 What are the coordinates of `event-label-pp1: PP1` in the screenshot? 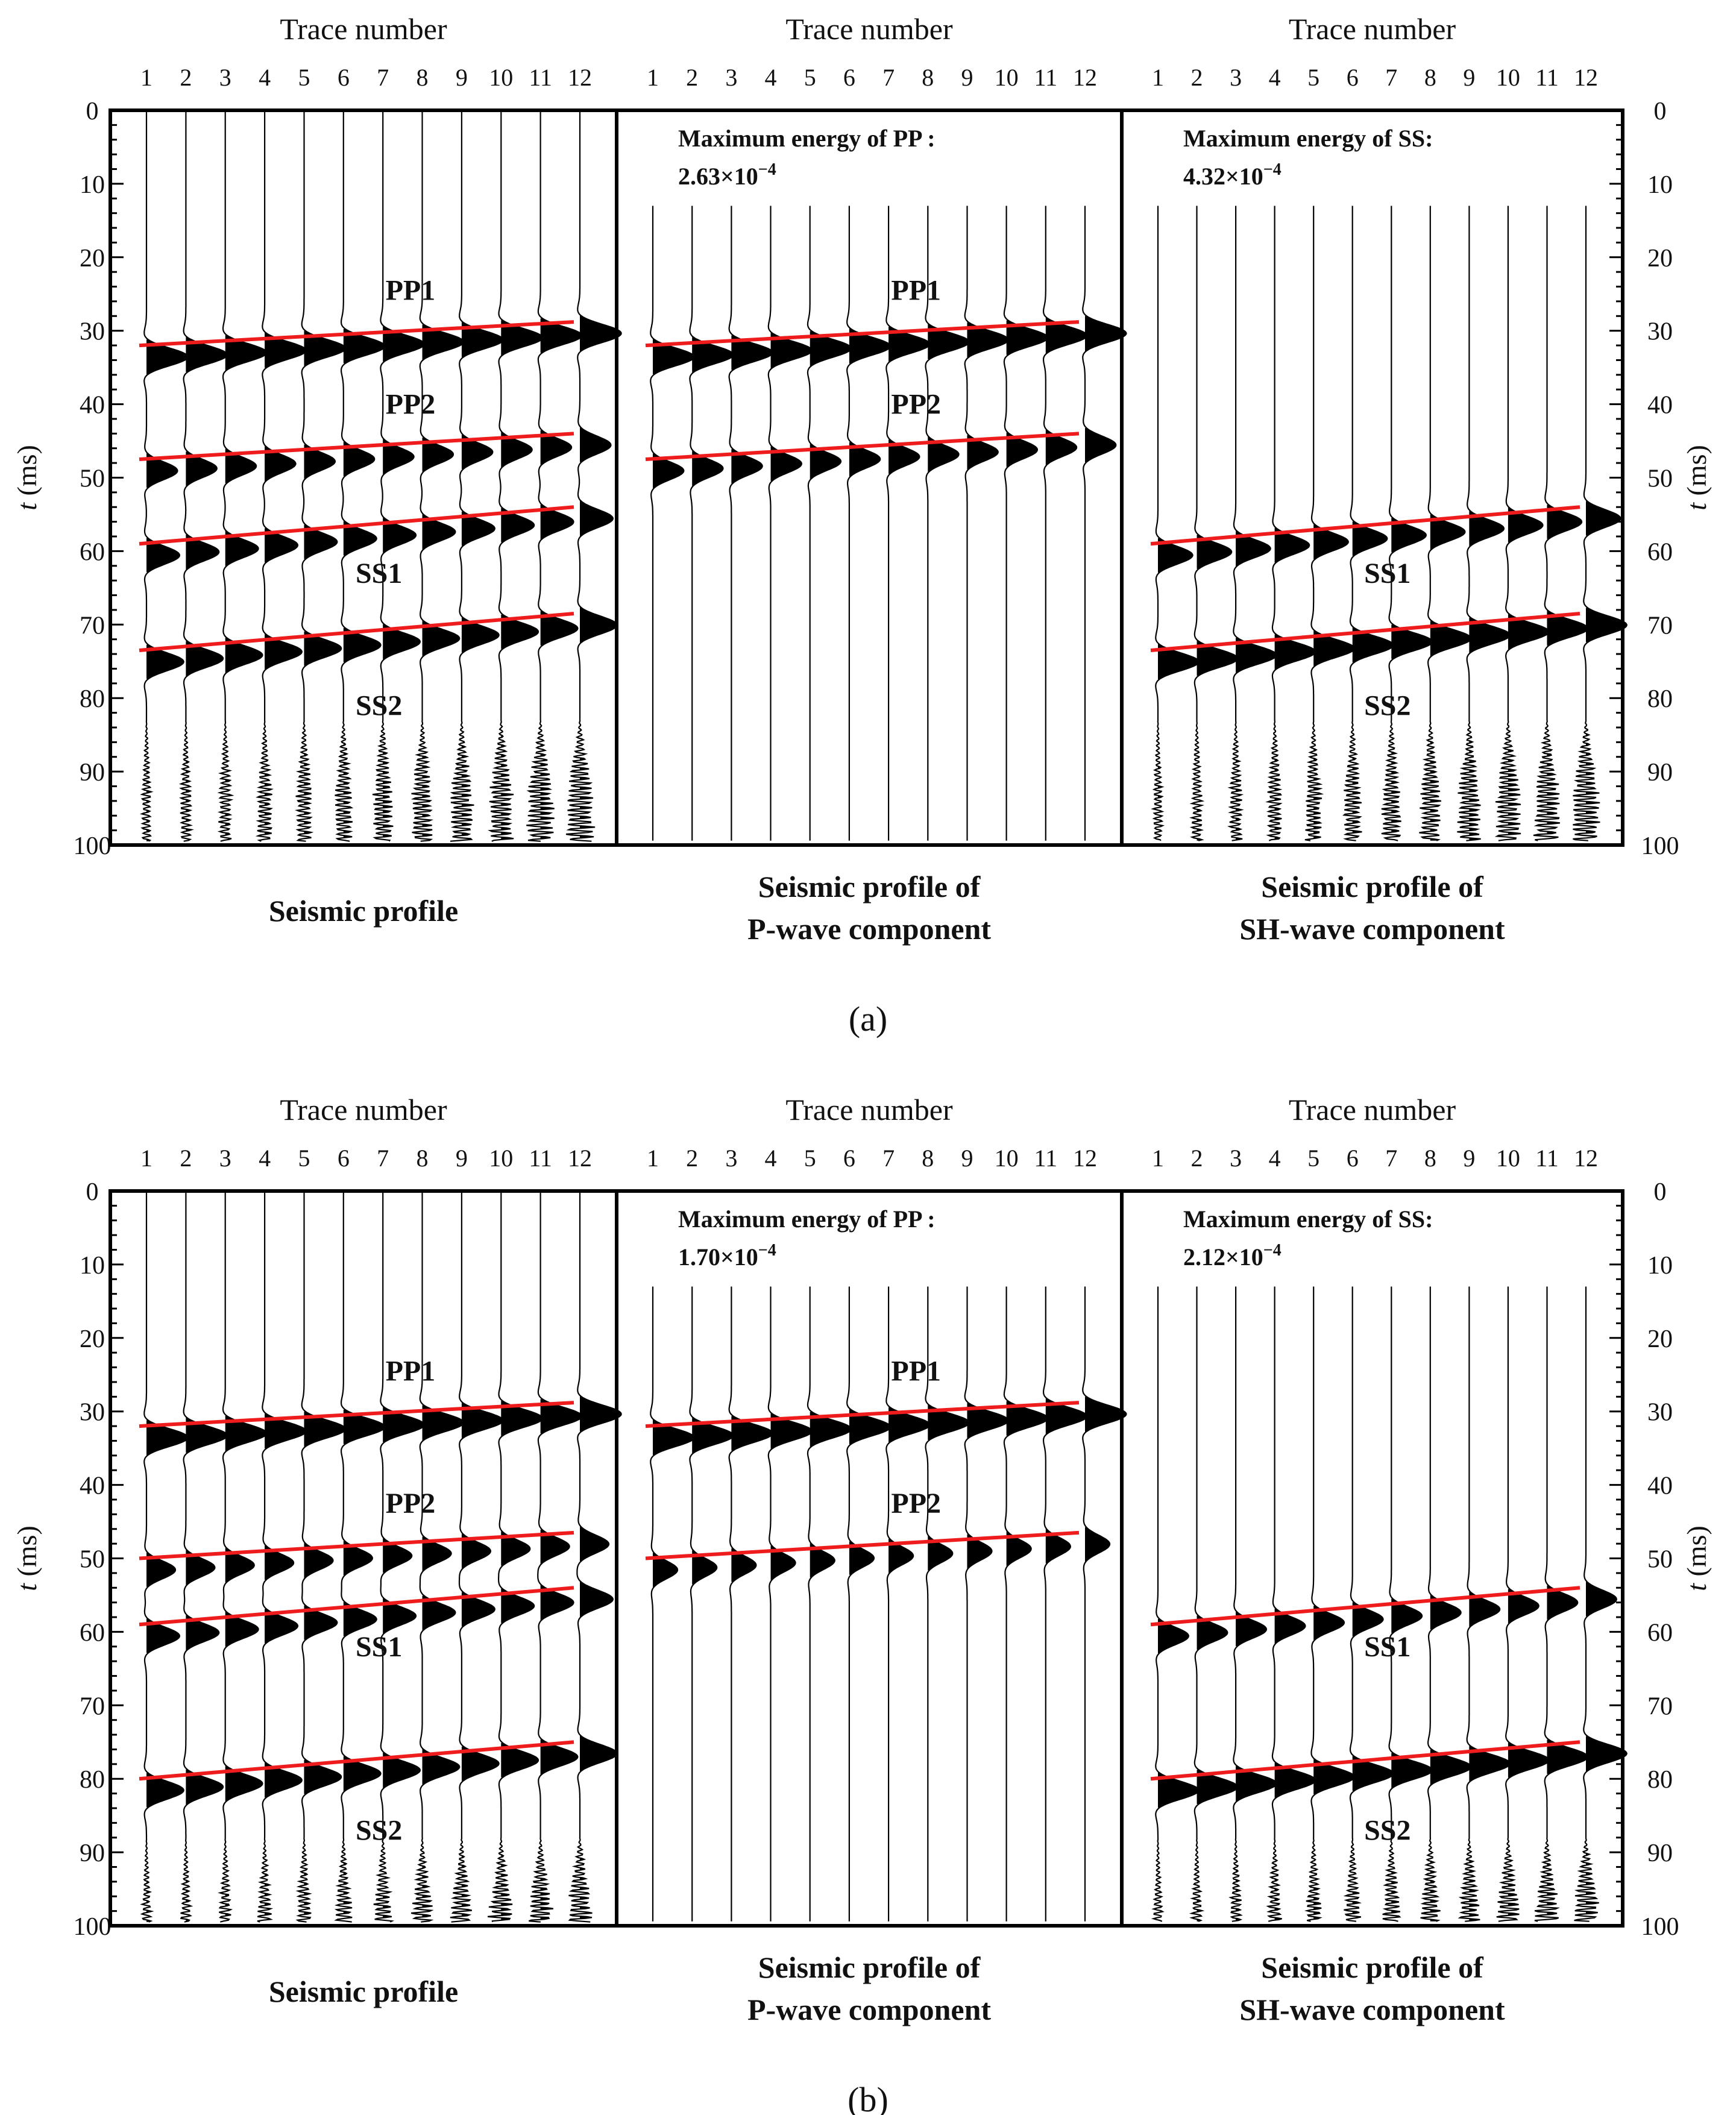 It's located at (916, 1372).